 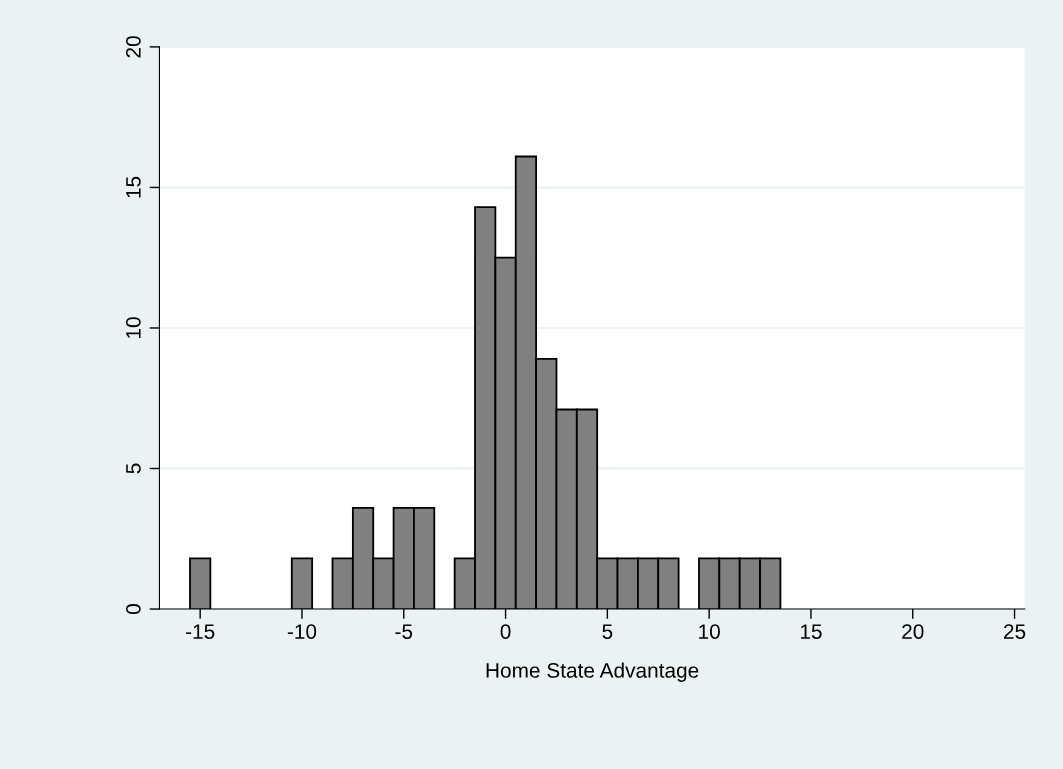 What do you see at coordinates (709, 631) in the screenshot?
I see `x-tick-label: 10` at bounding box center [709, 631].